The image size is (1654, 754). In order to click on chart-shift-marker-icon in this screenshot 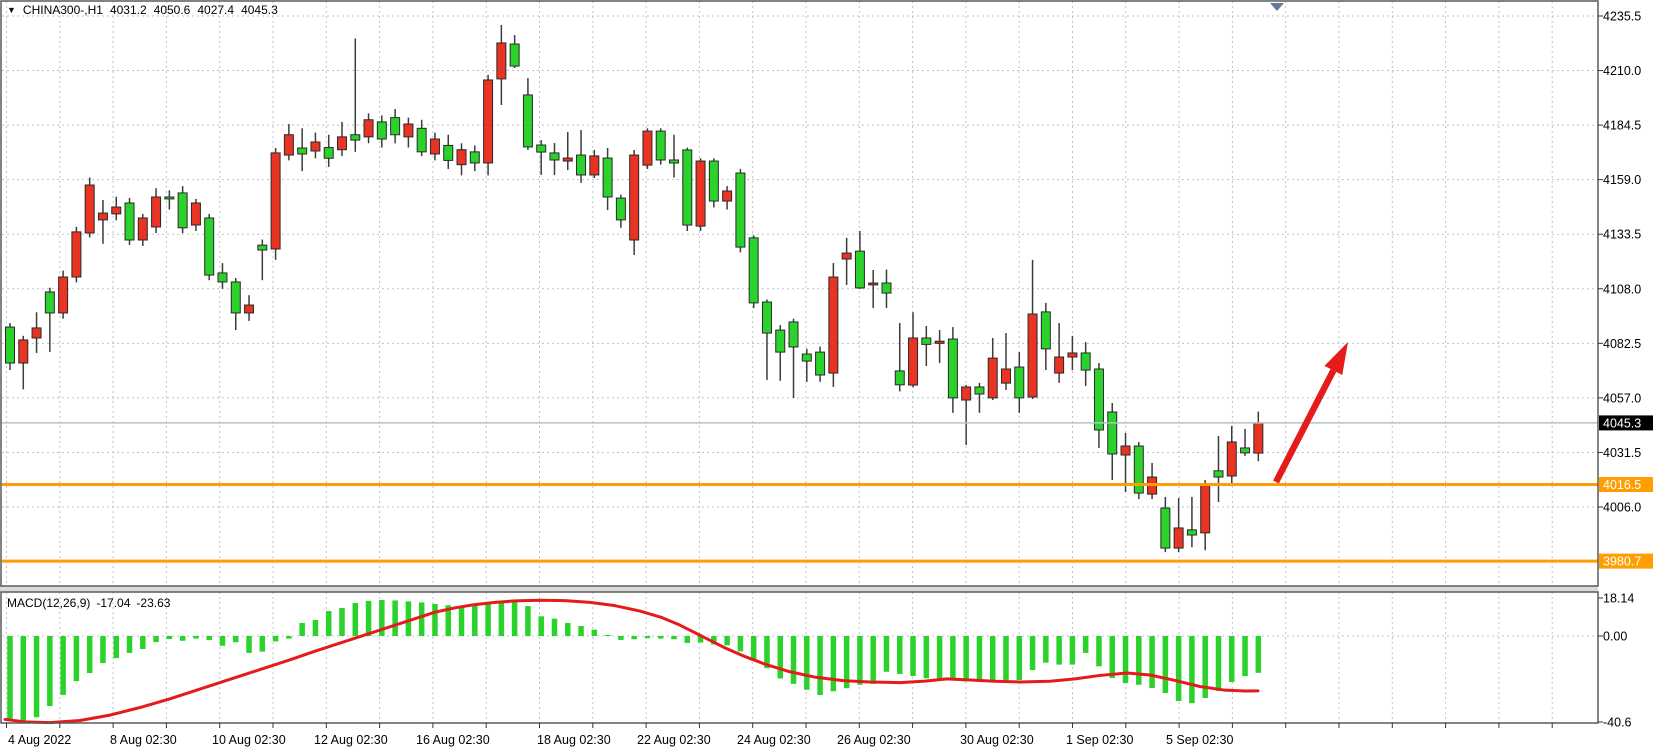, I will do `click(1277, 7)`.